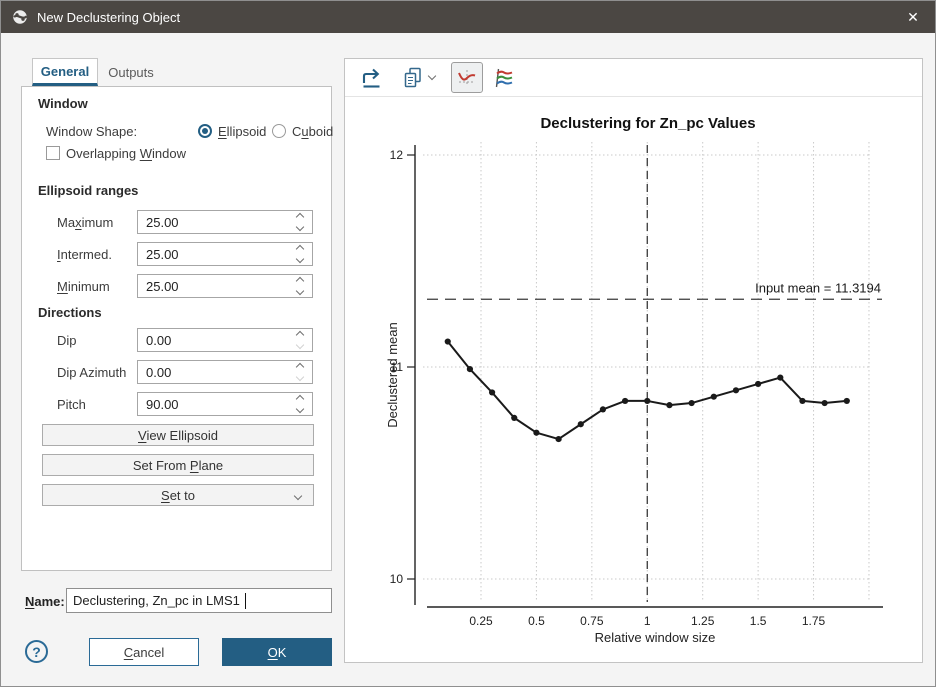  I want to click on svg-text: 1.75, so click(814, 621).